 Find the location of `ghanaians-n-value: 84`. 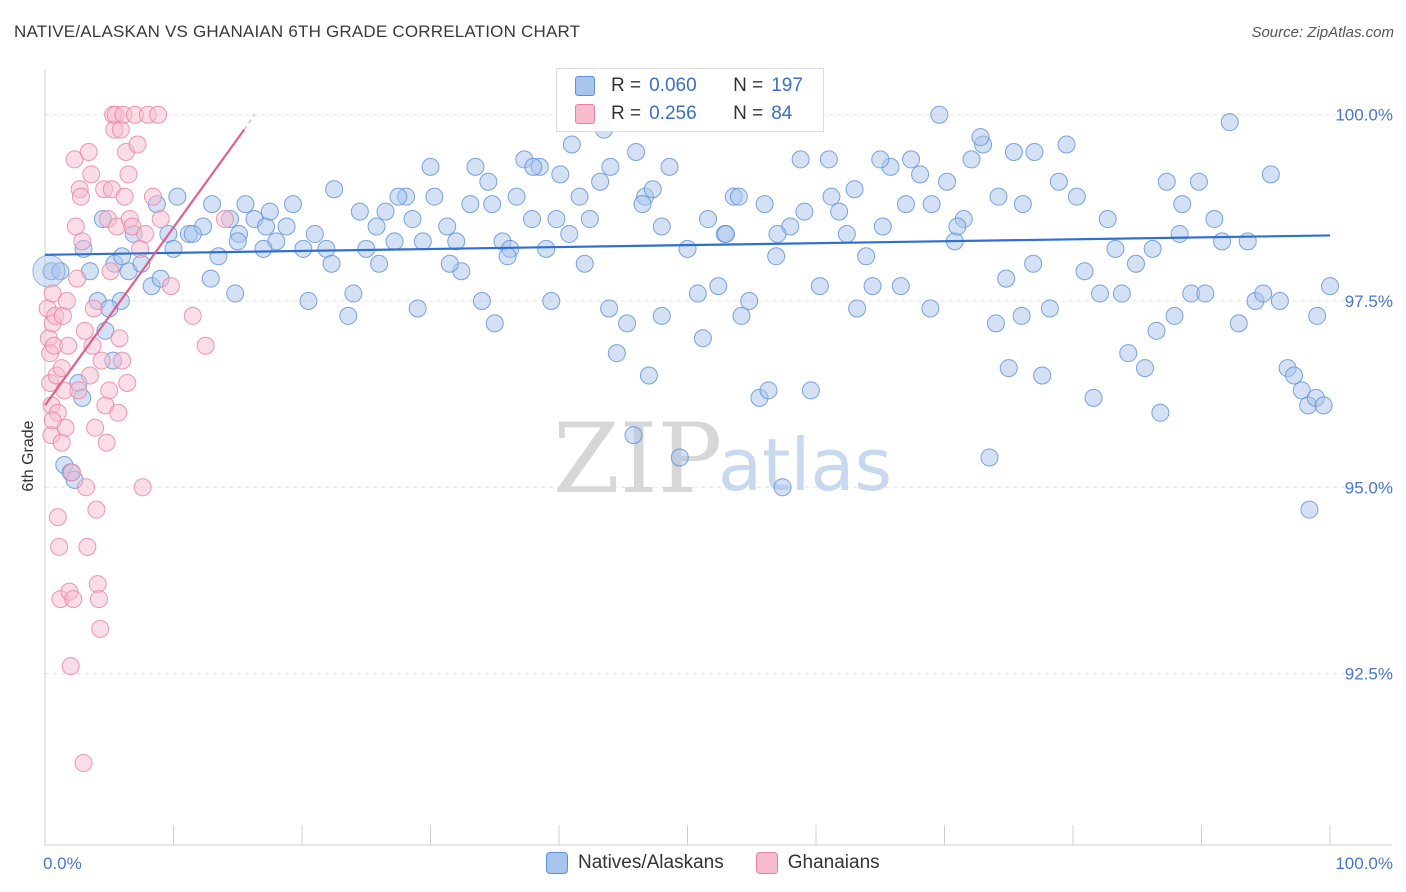

ghanaians-n-value: 84 is located at coordinates (782, 113).